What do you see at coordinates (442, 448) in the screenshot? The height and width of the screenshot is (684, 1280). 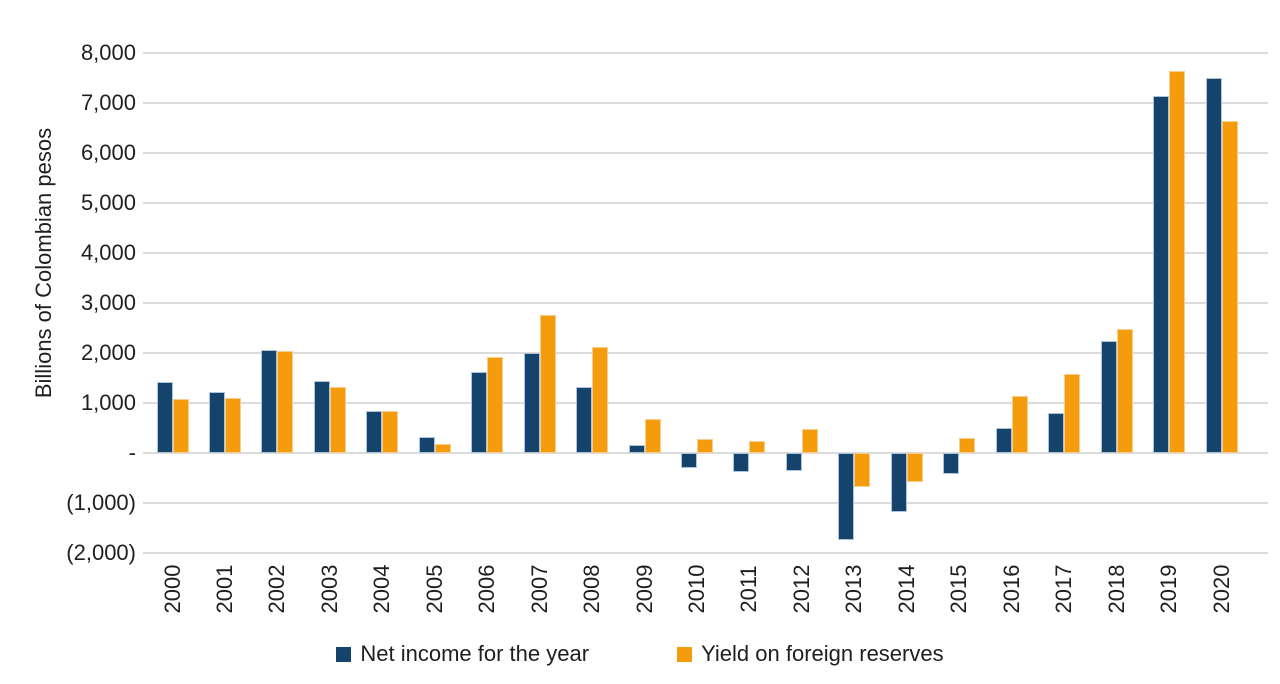 I see `bar-yield-2005` at bounding box center [442, 448].